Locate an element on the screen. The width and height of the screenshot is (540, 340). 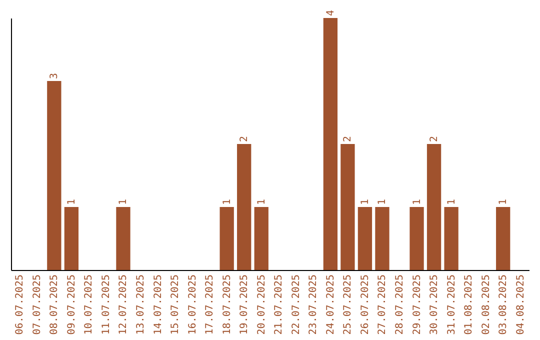
x-tick-label: 14.07.2025 is located at coordinates (158, 304).